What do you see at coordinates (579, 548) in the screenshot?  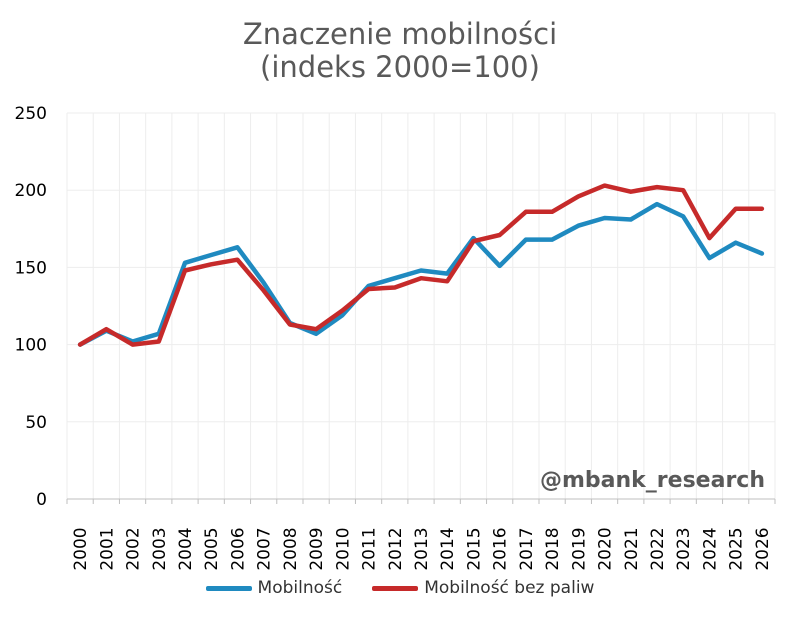 I see `x-tick-label: 2019` at bounding box center [579, 548].